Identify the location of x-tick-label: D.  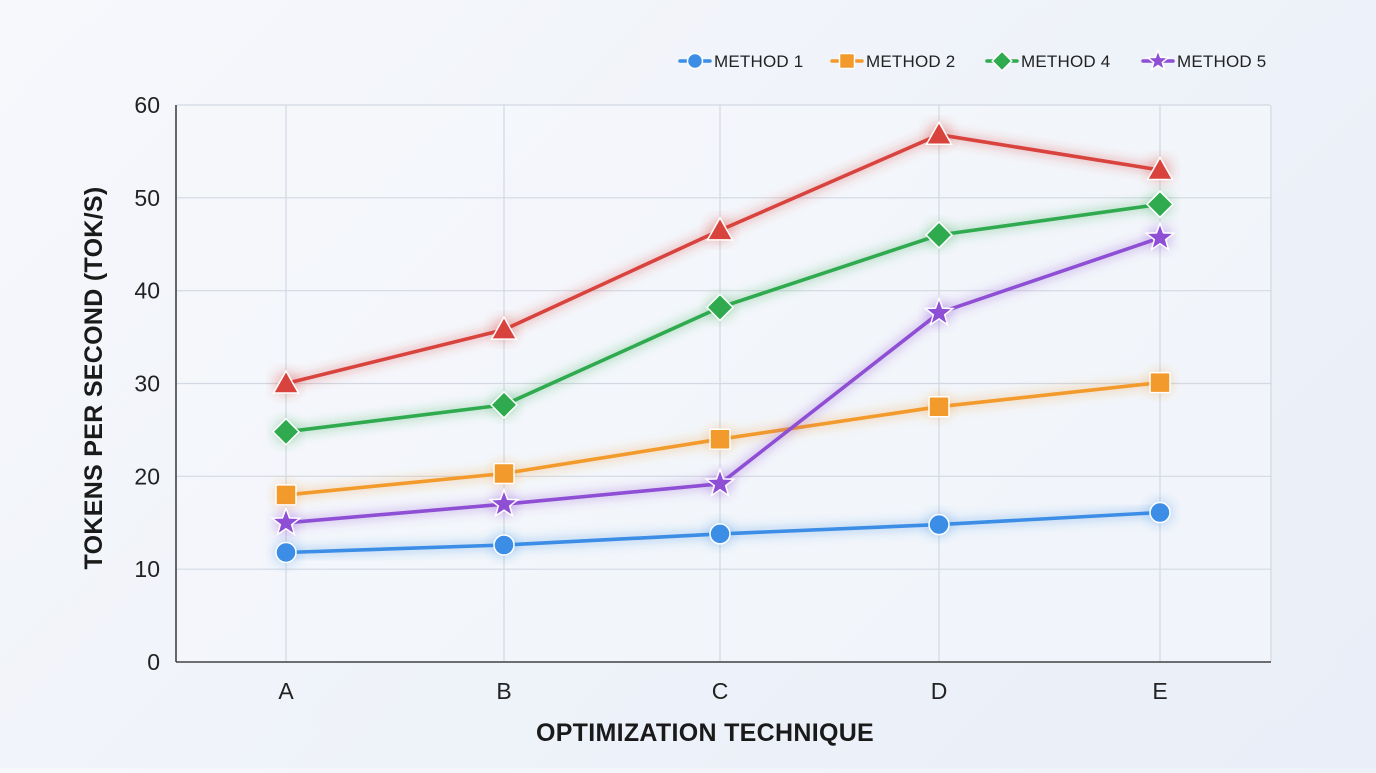
(939, 691).